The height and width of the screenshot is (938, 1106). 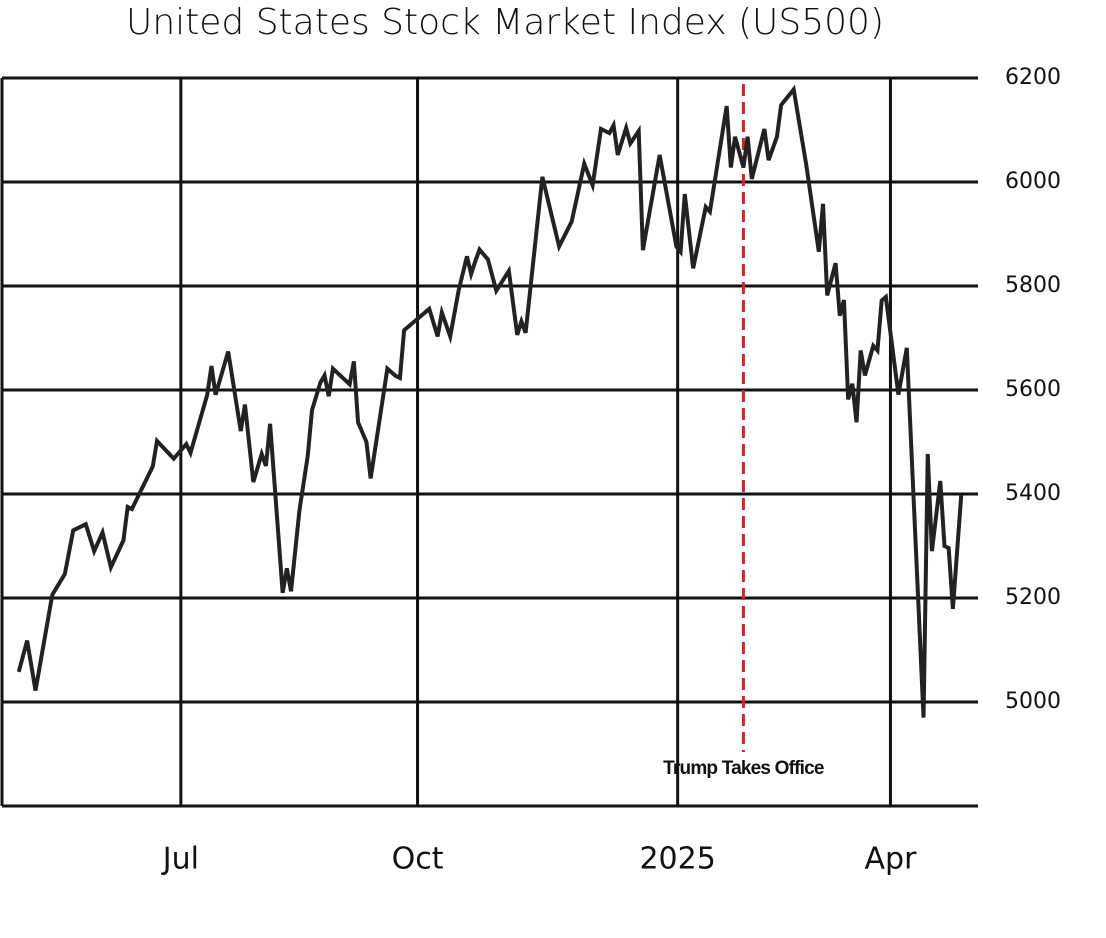 I want to click on y-tick-label: 5200, so click(x=1033, y=597).